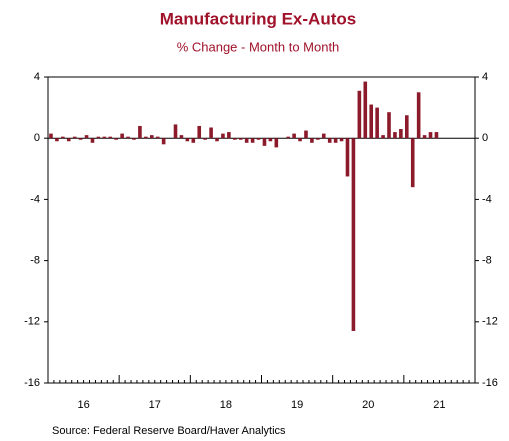 The width and height of the screenshot is (509, 441). I want to click on y2-tick-label: -16, so click(490, 383).